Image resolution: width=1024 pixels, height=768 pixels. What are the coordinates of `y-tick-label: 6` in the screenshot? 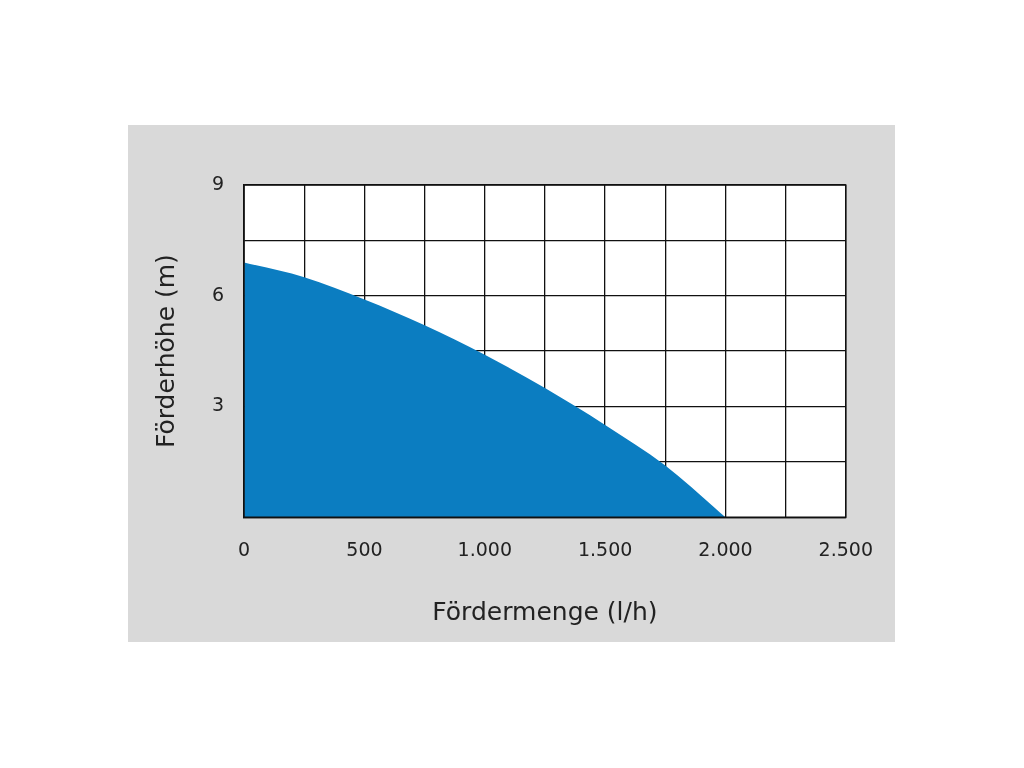 It's located at (218, 293).